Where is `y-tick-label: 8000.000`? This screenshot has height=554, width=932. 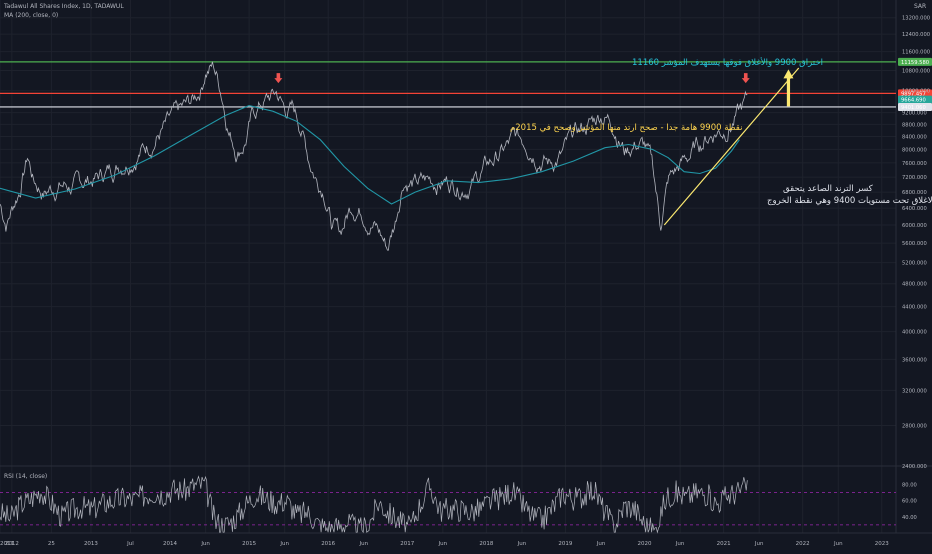 y-tick-label: 8000.000 is located at coordinates (914, 150).